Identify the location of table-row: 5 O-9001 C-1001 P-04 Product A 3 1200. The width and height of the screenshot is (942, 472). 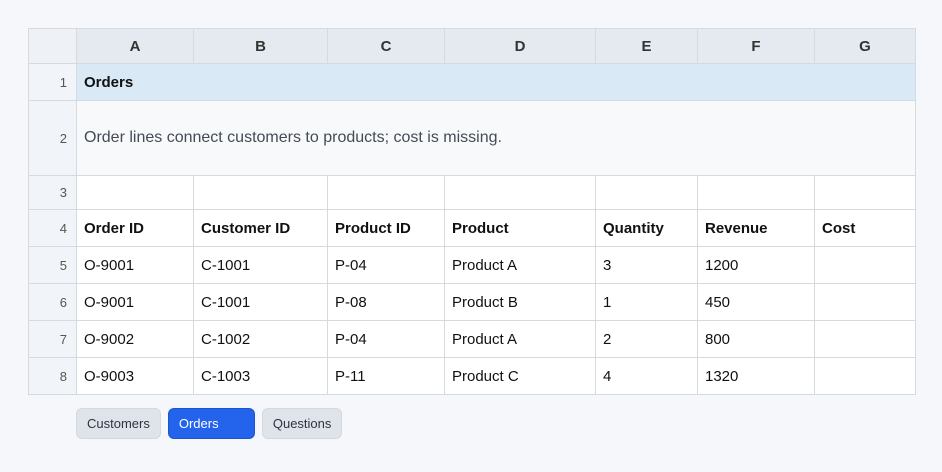
(472, 265).